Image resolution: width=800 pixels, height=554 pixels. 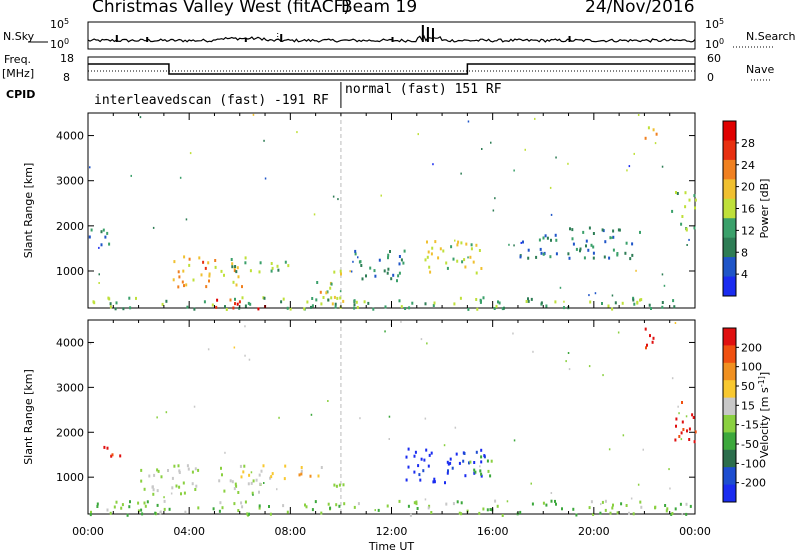 What do you see at coordinates (18, 59) in the screenshot?
I see `freq-label: Freq.` at bounding box center [18, 59].